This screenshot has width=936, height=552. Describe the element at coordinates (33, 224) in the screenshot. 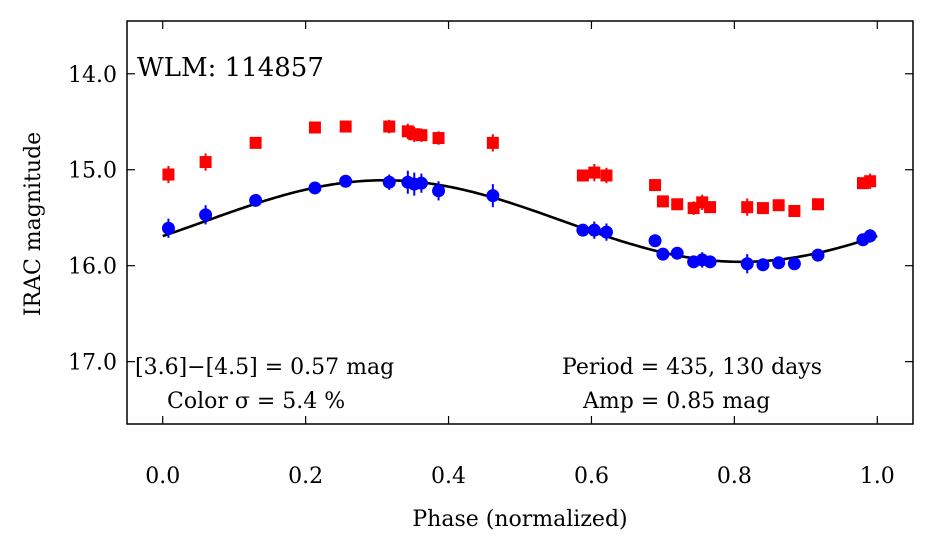

I see `y-axis-label: IRAC magnitude` at that location.